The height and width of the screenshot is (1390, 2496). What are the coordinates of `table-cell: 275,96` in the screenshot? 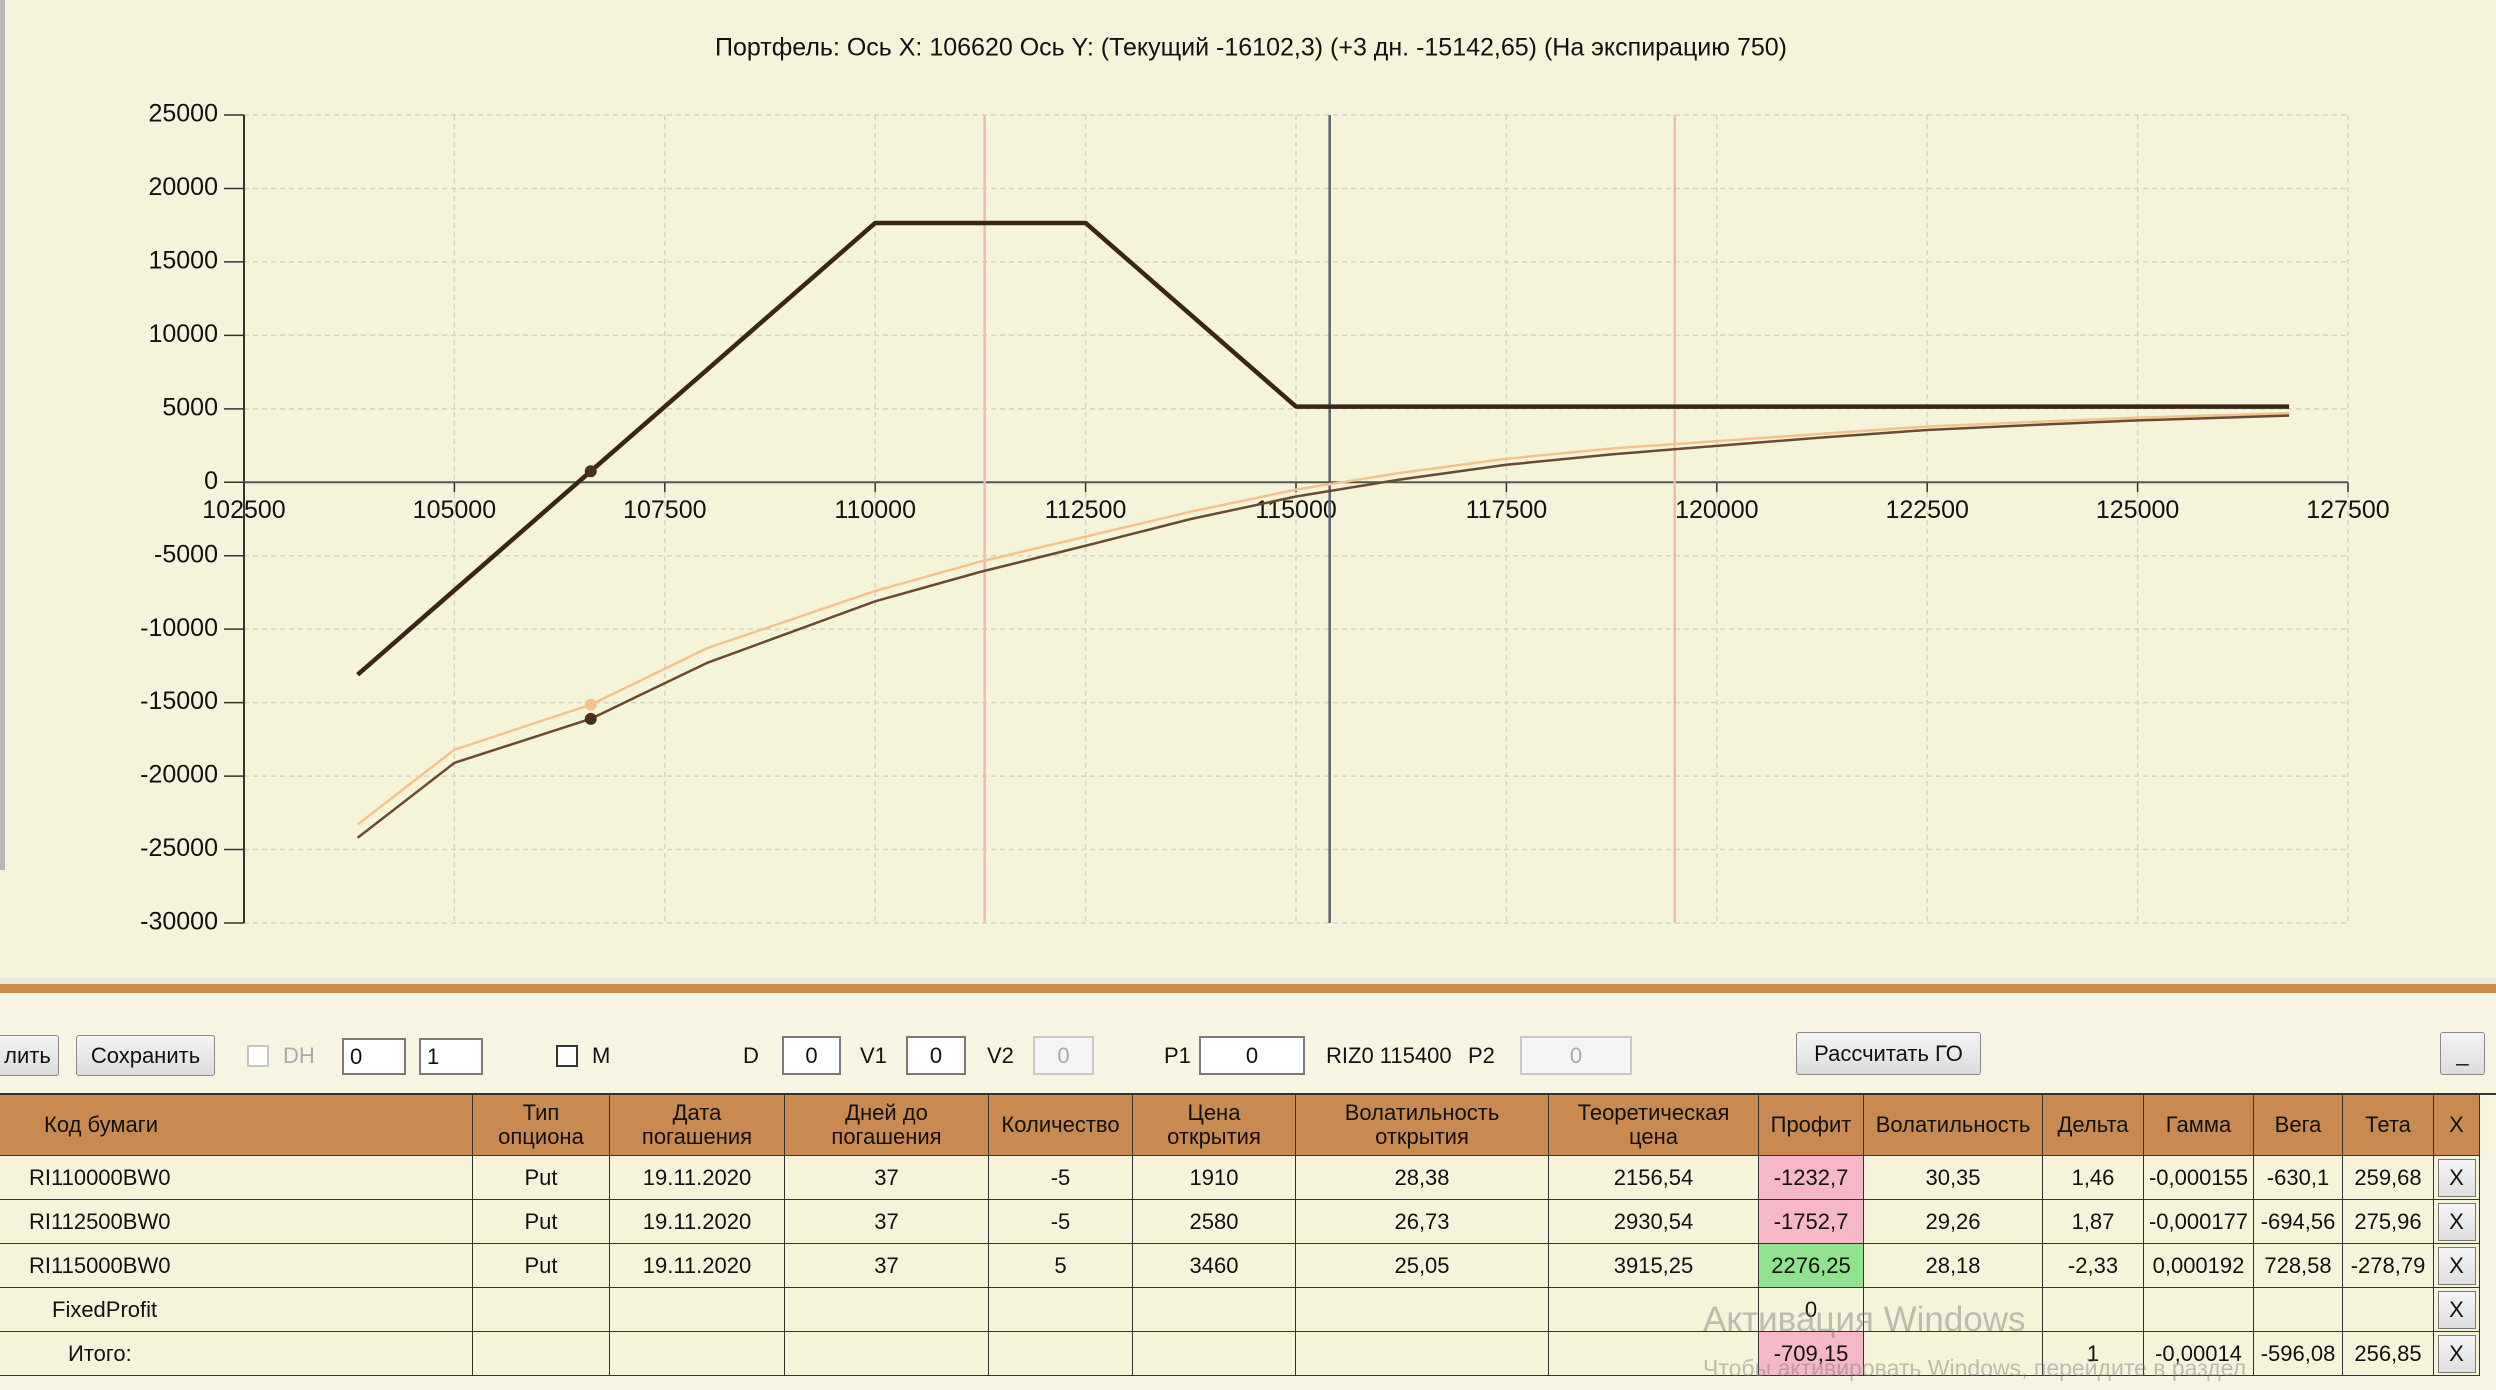 It's located at (2388, 1222).